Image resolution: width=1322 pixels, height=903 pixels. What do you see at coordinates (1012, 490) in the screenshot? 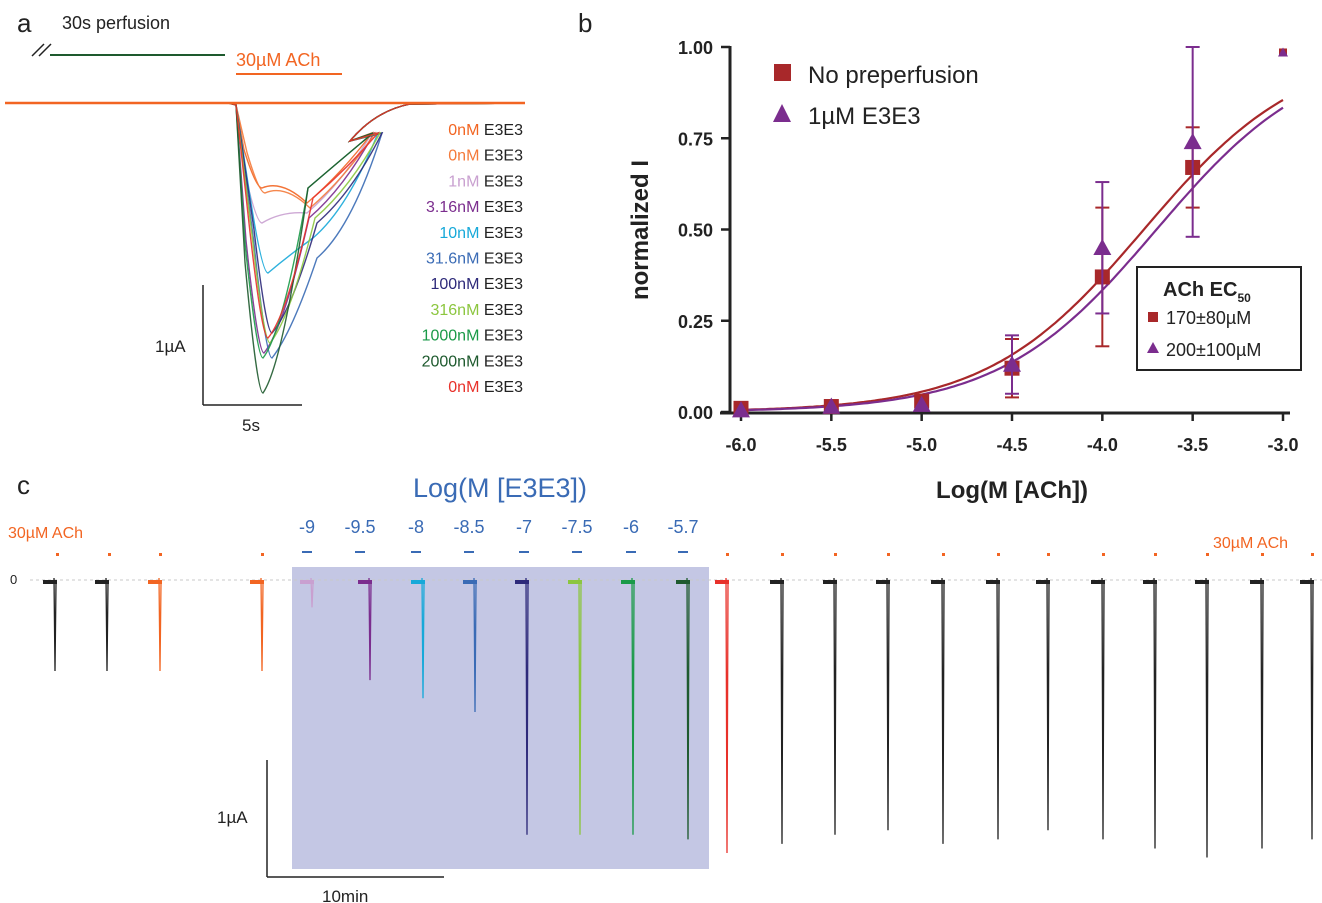
I see `x-axis-label: Log(M [ACh])` at bounding box center [1012, 490].